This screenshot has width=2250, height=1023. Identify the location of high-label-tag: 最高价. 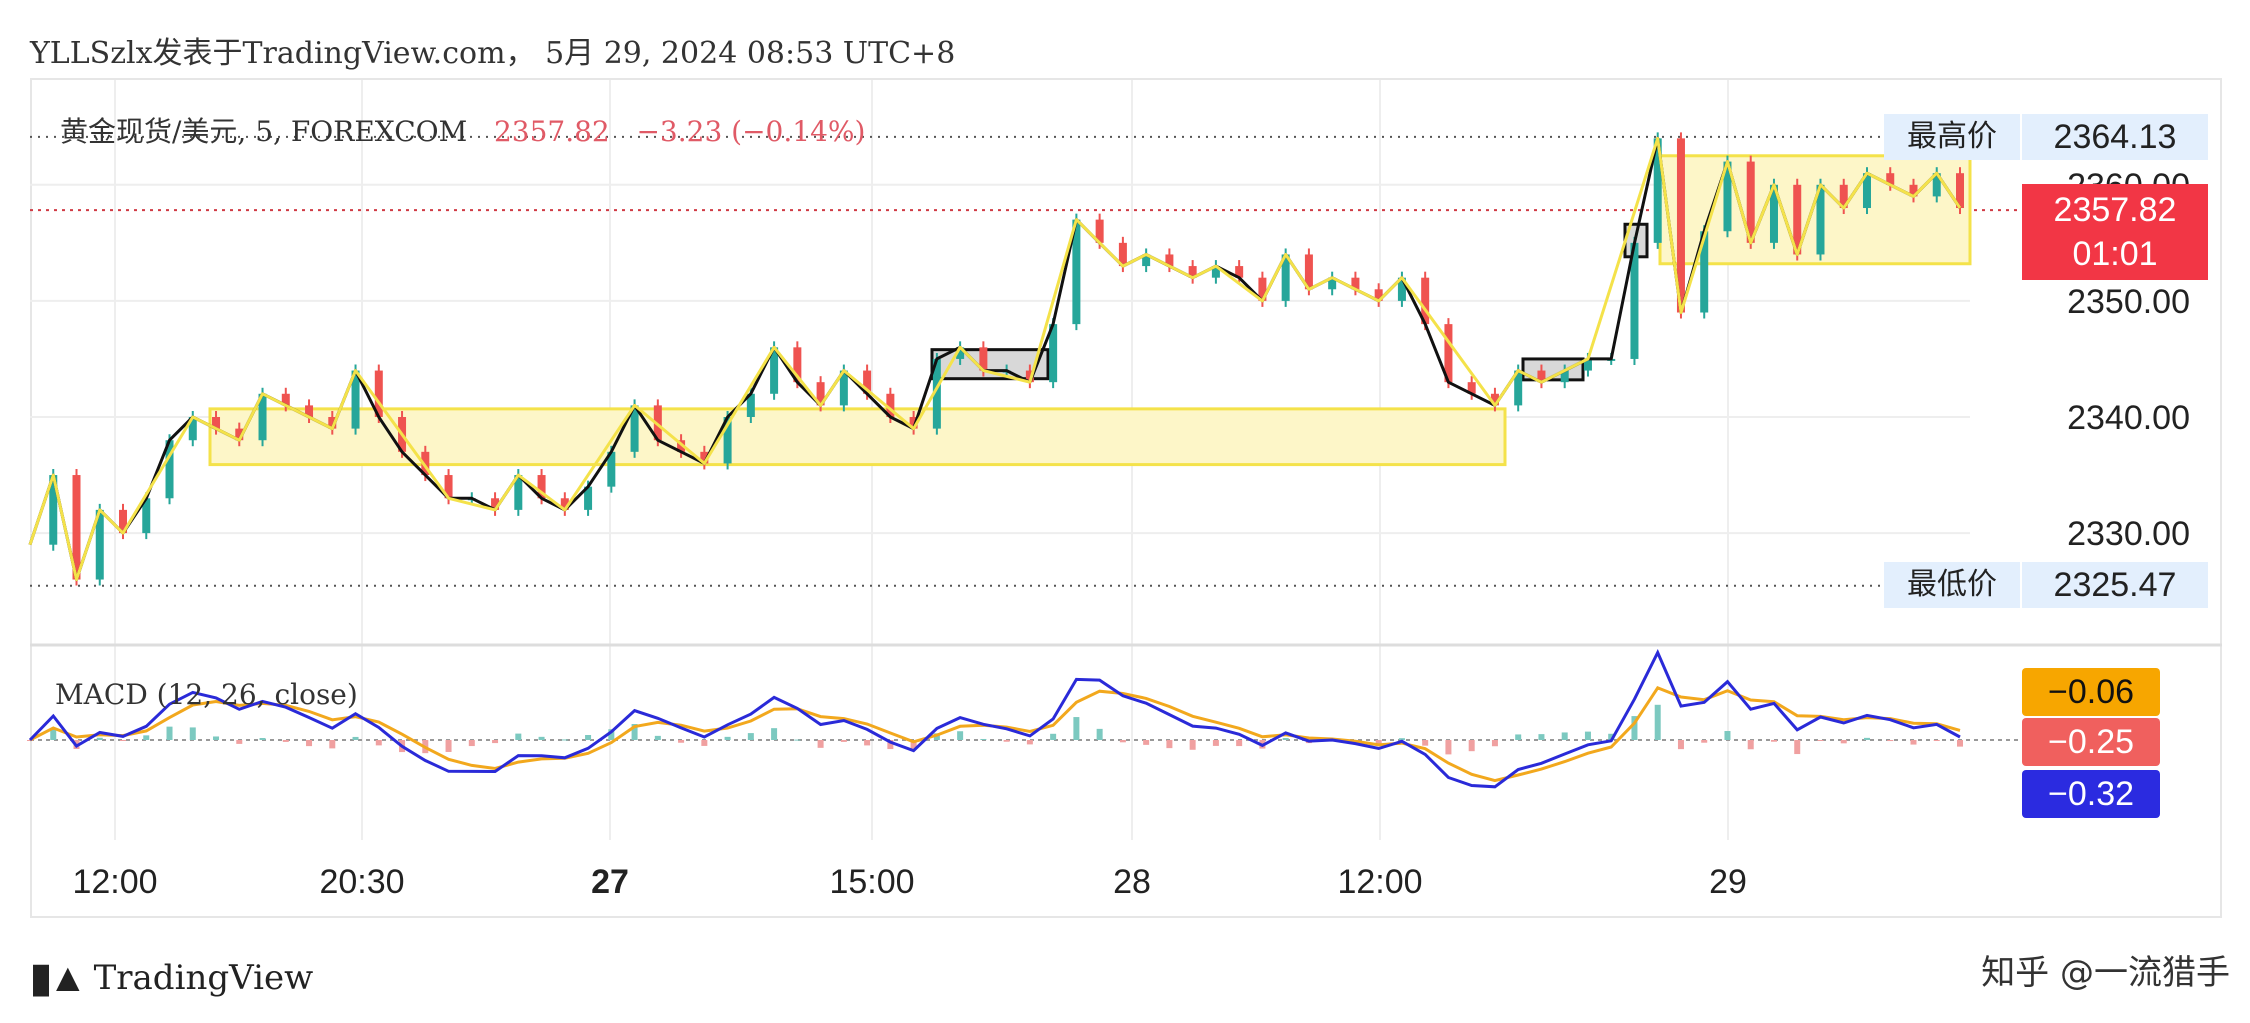
(1952, 137).